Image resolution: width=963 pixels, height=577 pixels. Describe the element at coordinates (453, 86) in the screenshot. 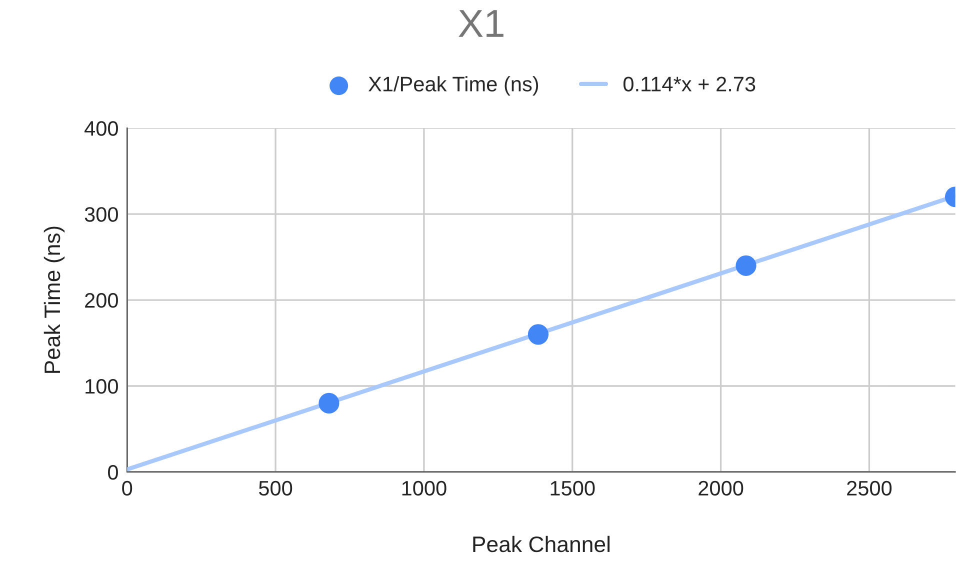

I see `legend-label: X1/Peak Time (ns)` at that location.